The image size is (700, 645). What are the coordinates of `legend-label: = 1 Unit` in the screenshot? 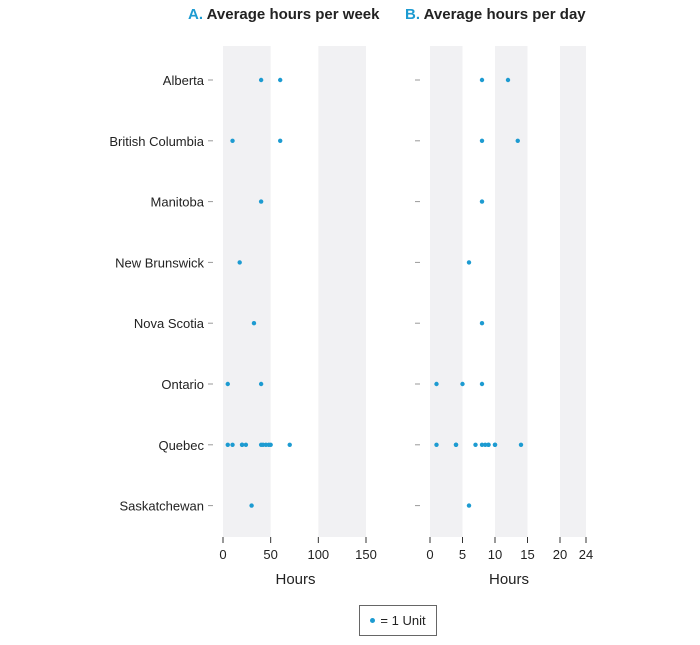 It's located at (403, 620).